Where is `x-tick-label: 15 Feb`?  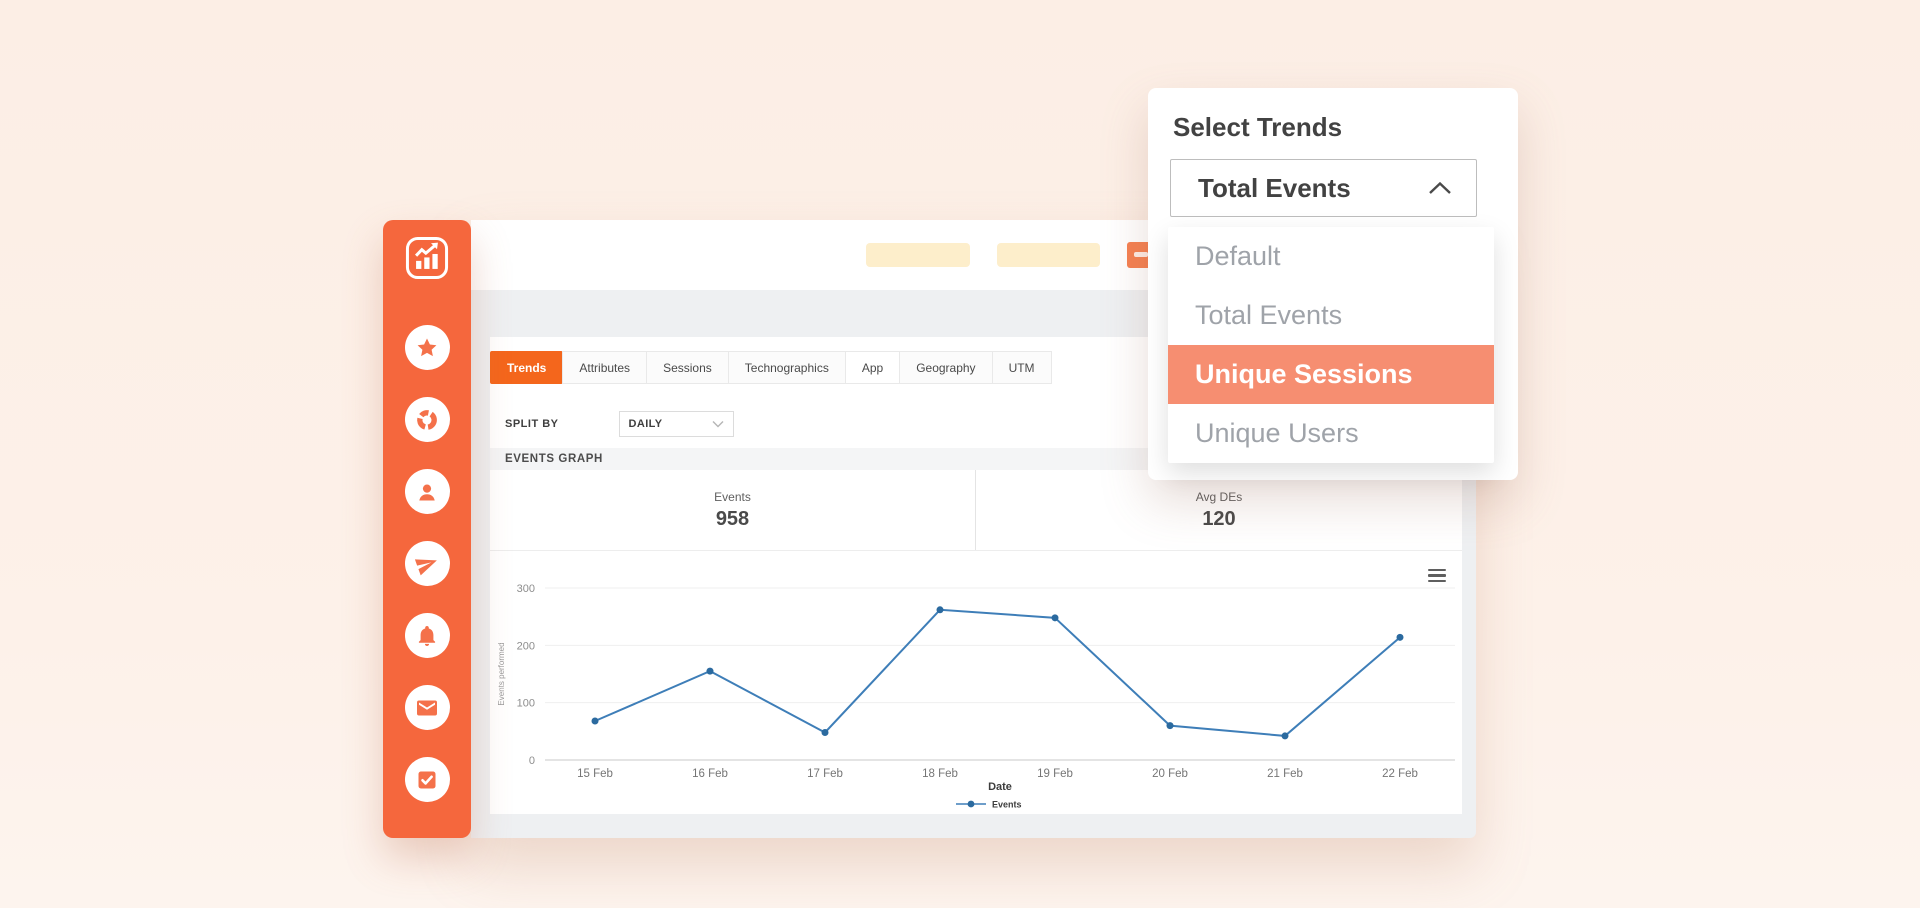
x-tick-label: 15 Feb is located at coordinates (595, 774).